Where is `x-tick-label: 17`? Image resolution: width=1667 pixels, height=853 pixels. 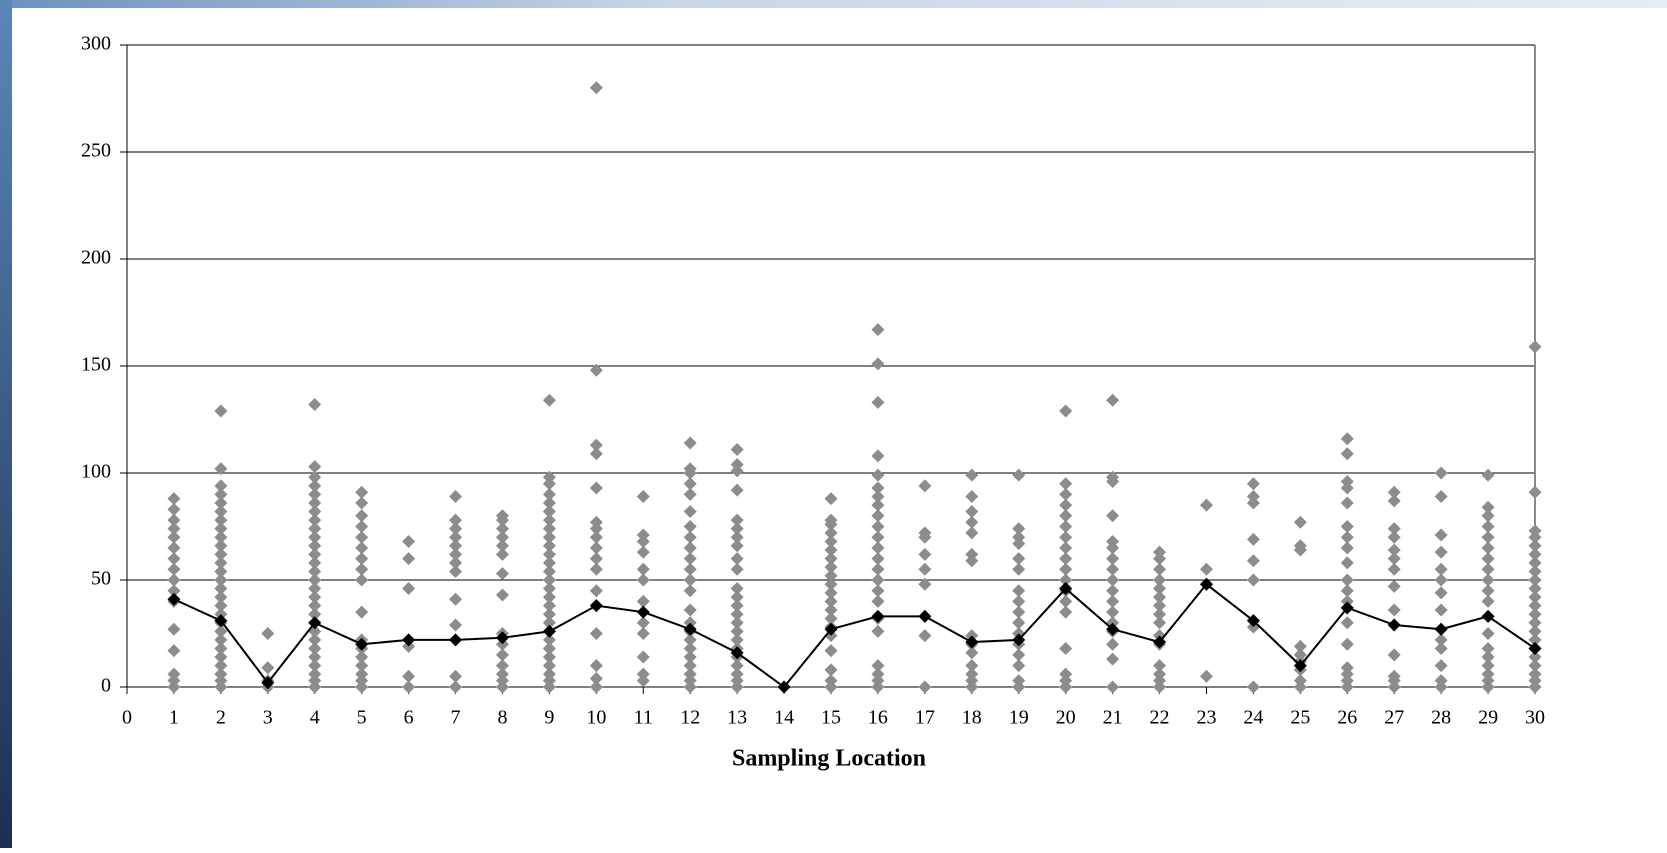
x-tick-label: 17 is located at coordinates (925, 718).